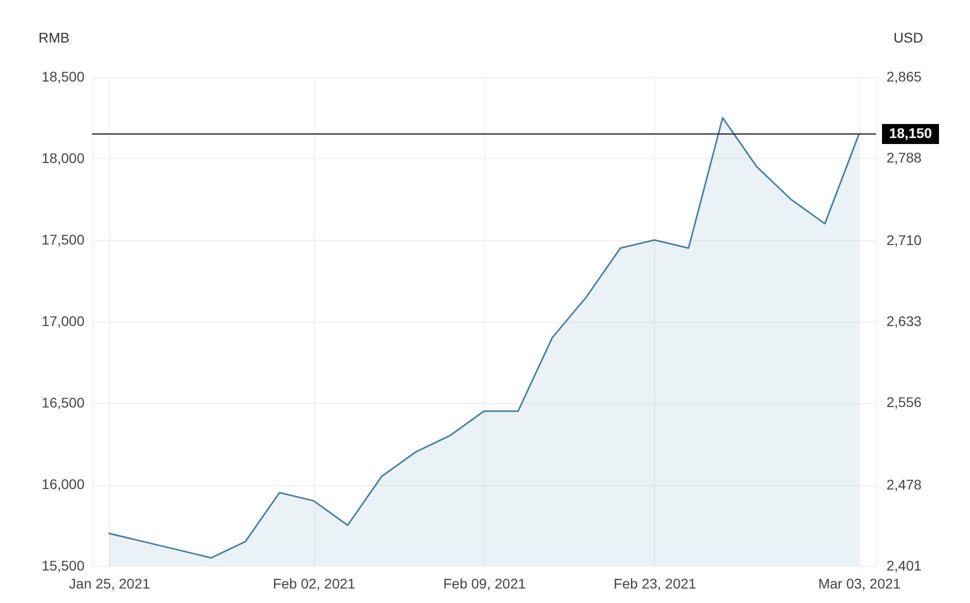 This screenshot has height=603, width=970. I want to click on y-tick-label: 17,500, so click(63, 240).